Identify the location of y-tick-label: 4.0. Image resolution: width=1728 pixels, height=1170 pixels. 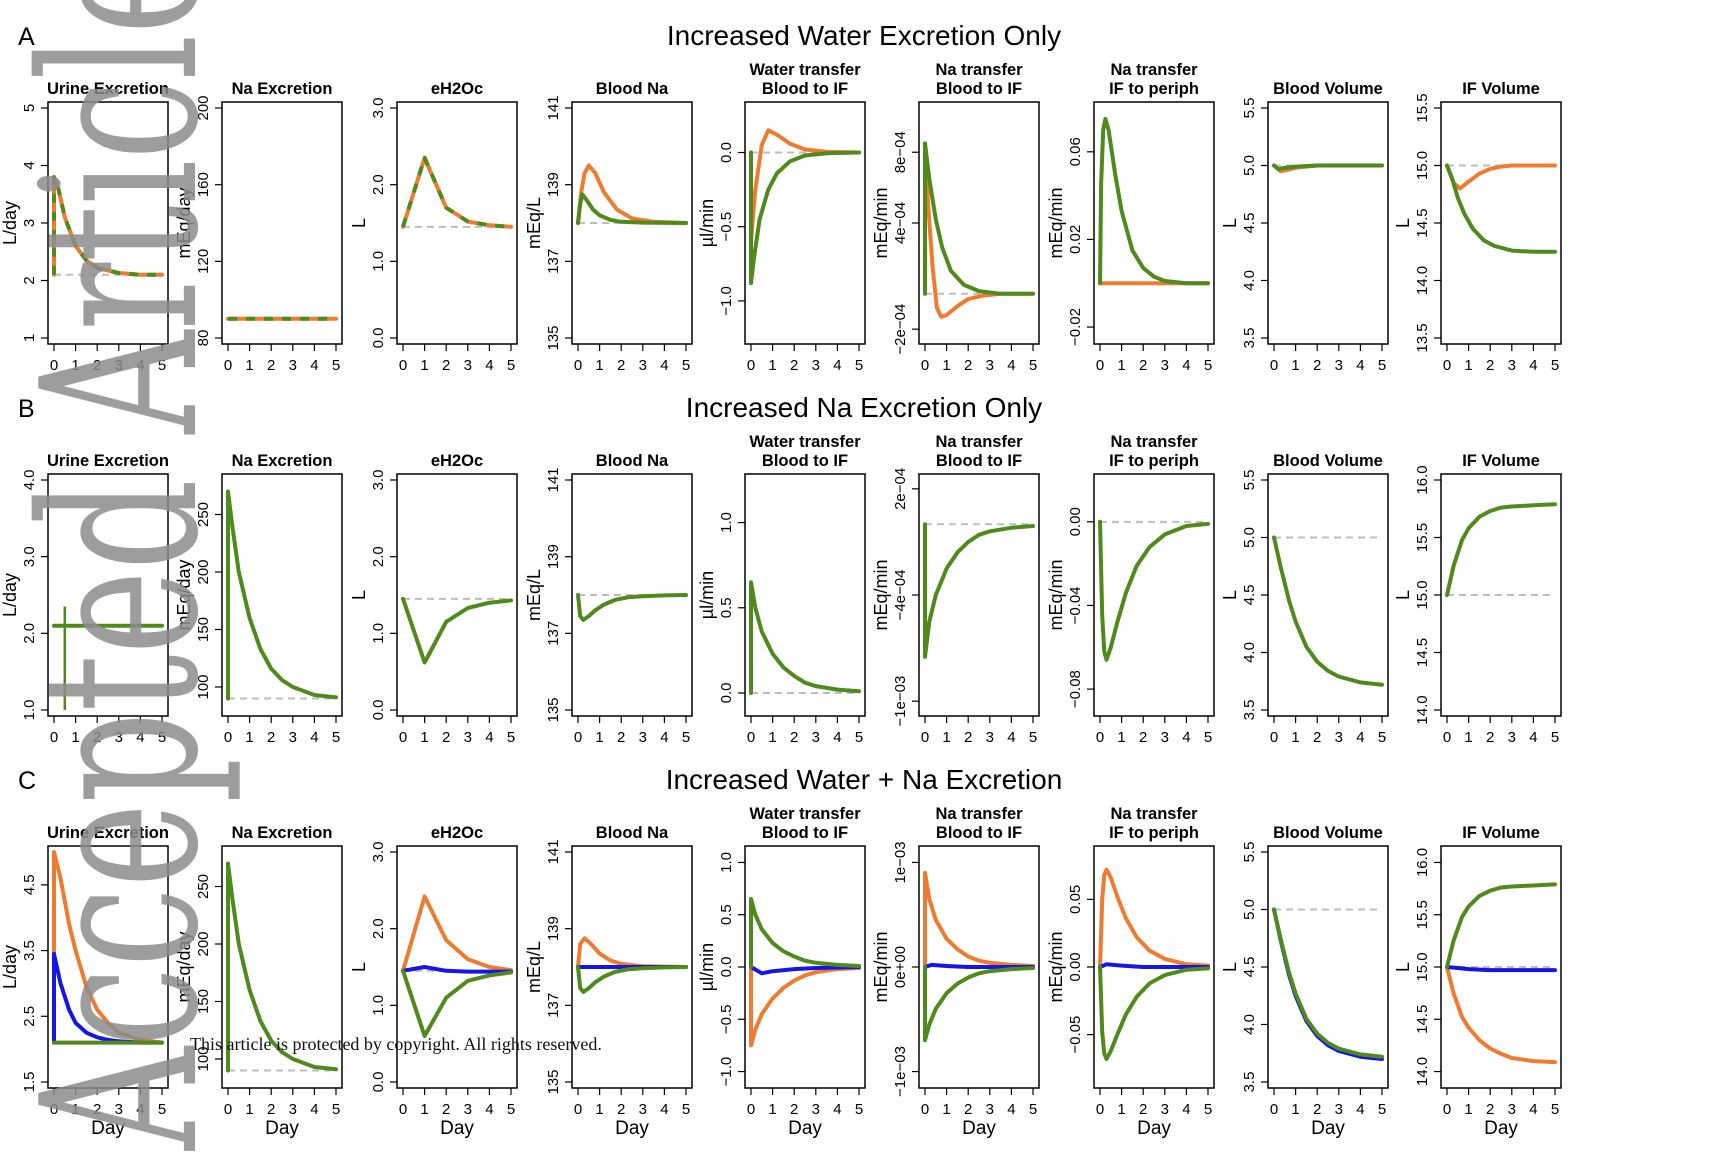
(1249, 280).